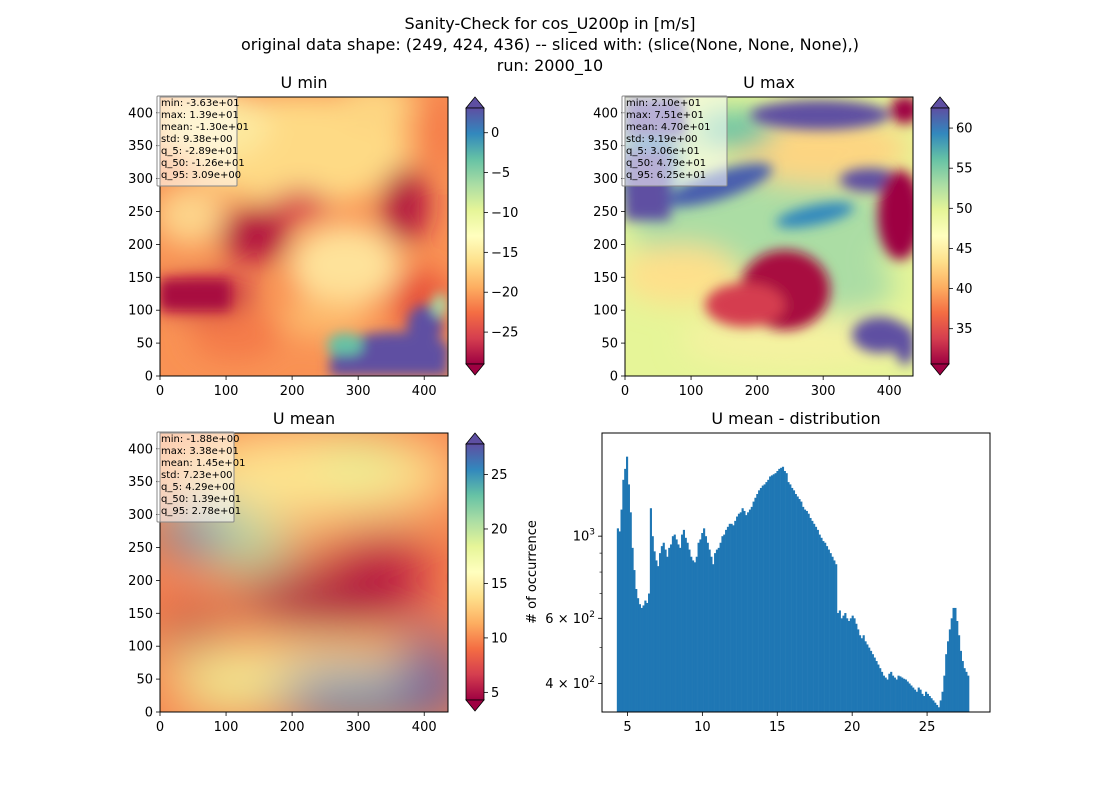 The width and height of the screenshot is (1100, 800). What do you see at coordinates (663, 151) in the screenshot?
I see `u-max-stat-q5: q_5: 3.06e+01` at bounding box center [663, 151].